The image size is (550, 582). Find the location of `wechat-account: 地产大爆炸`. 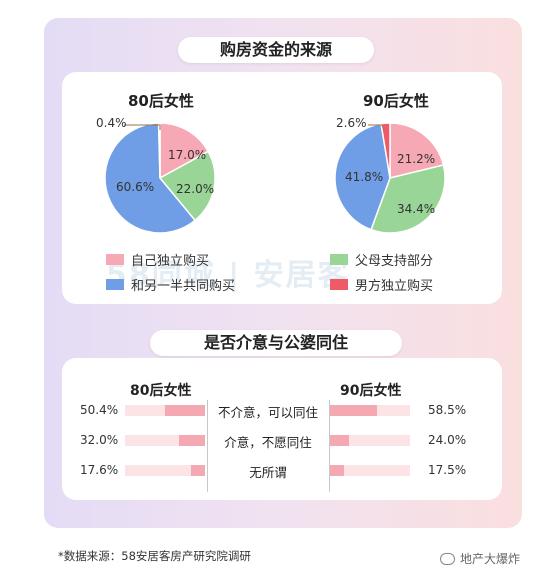

wechat-account: 地产大爆炸 is located at coordinates (480, 558).